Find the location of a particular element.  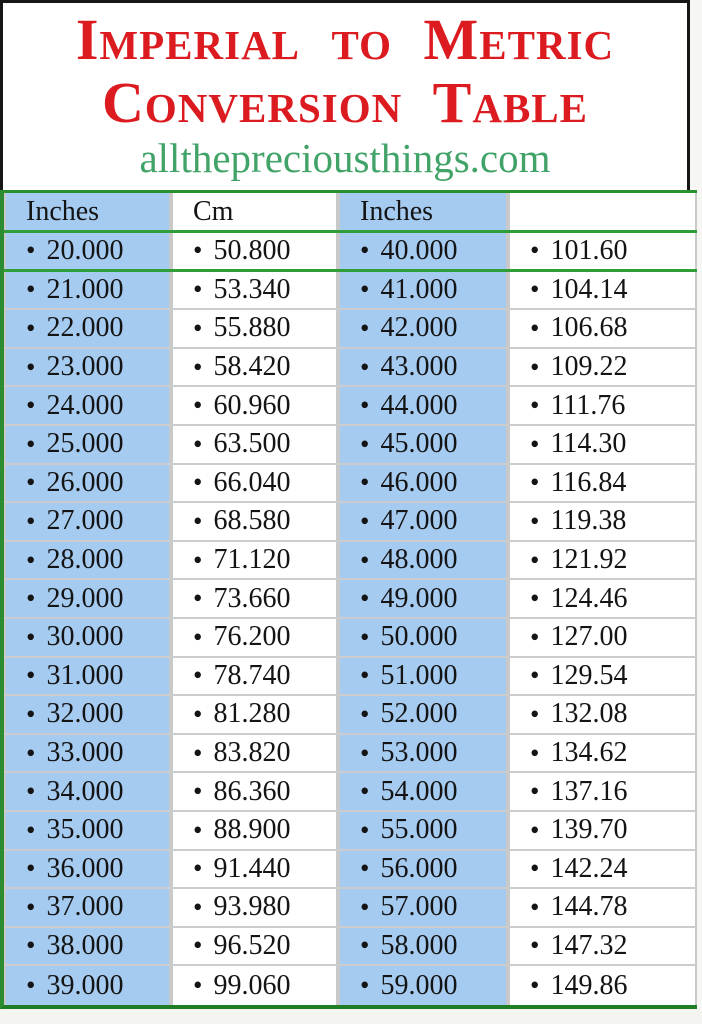

cell-value: 132.08 is located at coordinates (589, 714).